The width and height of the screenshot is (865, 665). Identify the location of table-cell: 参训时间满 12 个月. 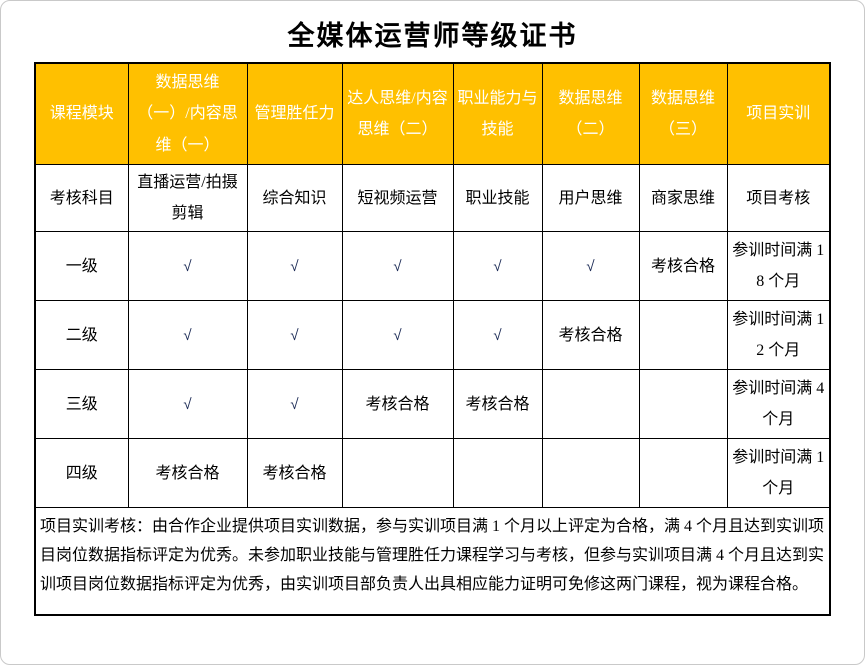
(778, 335).